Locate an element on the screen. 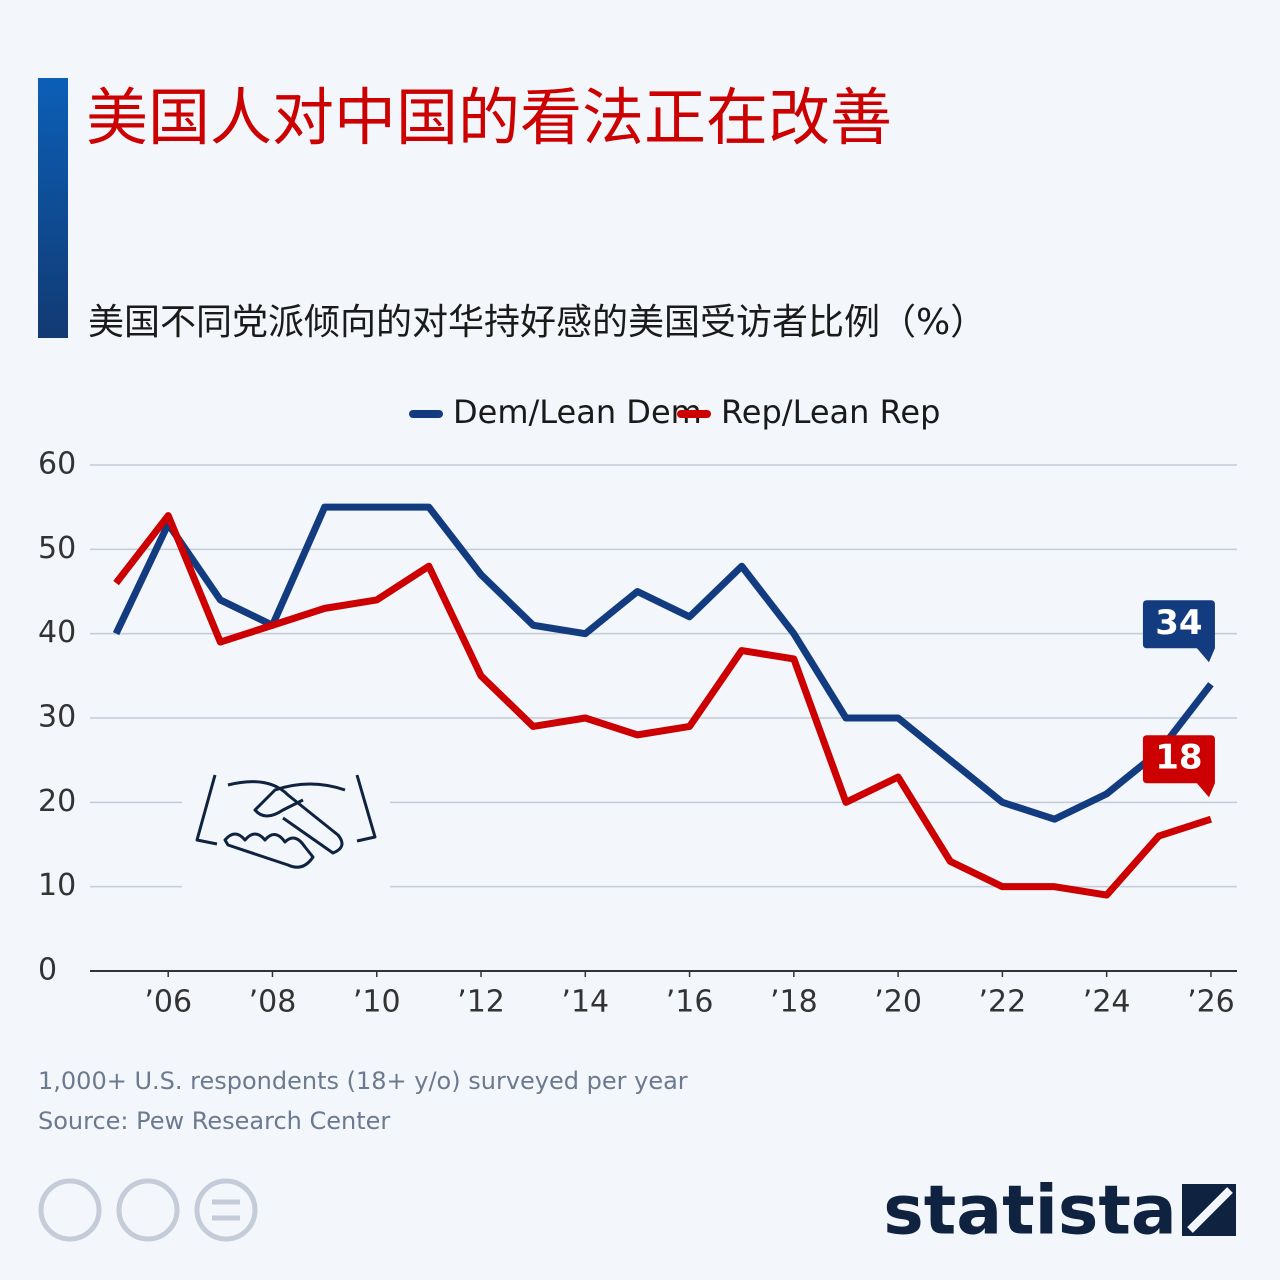  legend-label: Dem/Lean Dem is located at coordinates (577, 412).